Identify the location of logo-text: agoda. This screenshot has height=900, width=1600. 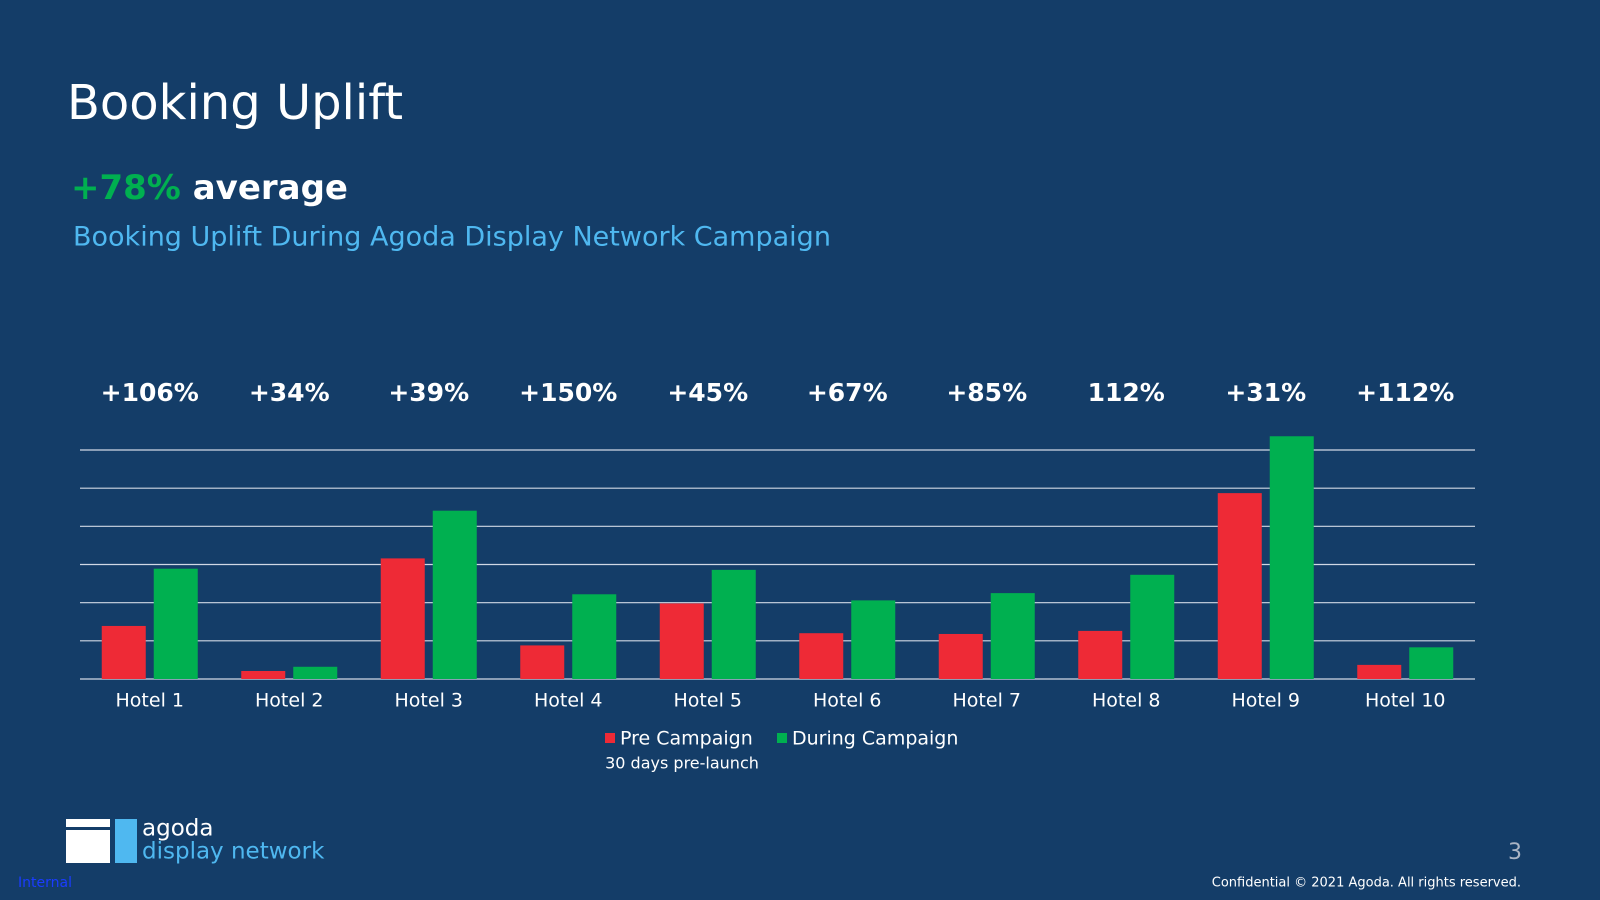
(177, 829).